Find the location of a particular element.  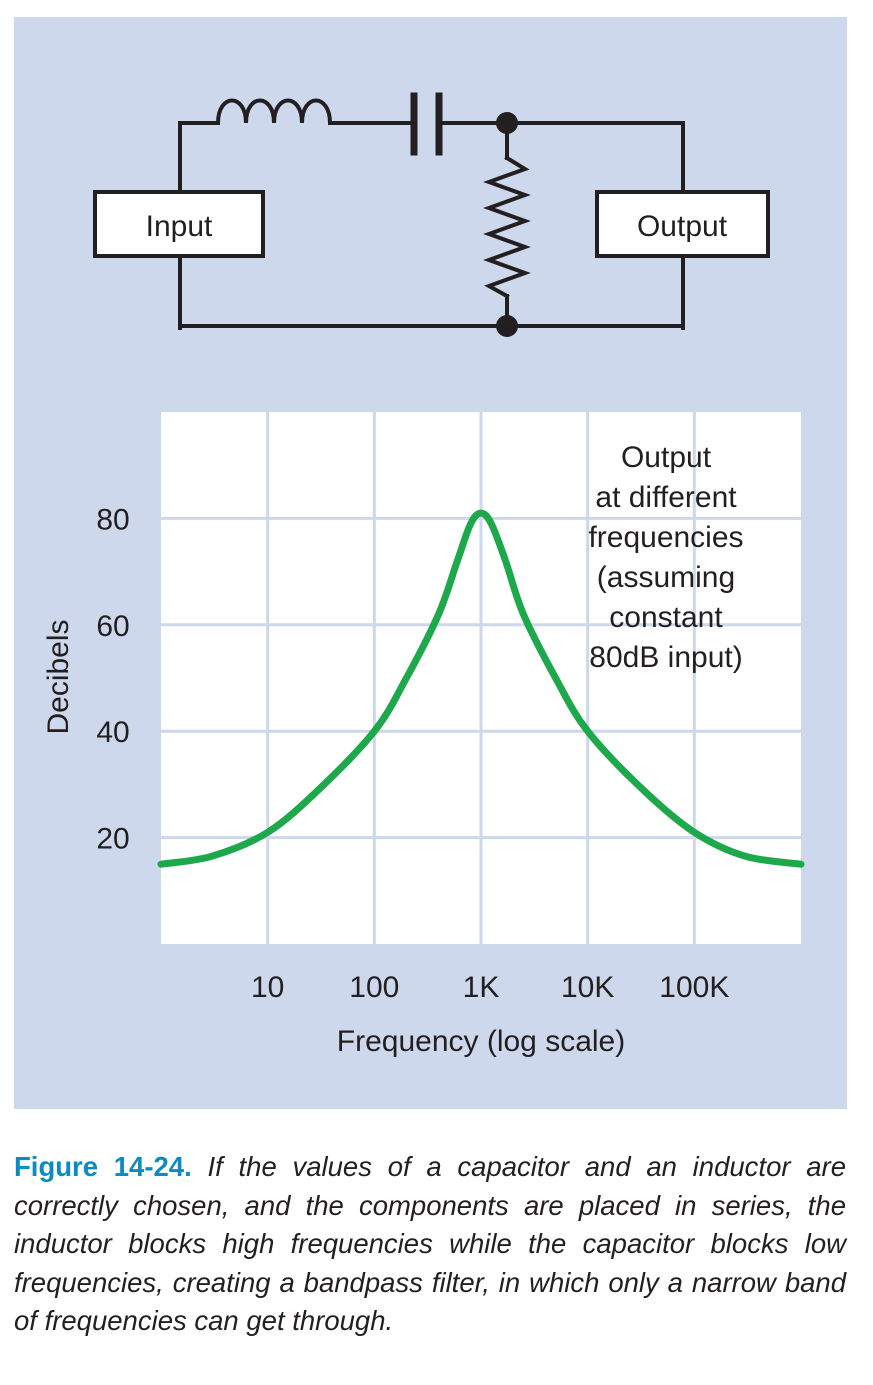

x-tick-label: 100K is located at coordinates (694, 987).